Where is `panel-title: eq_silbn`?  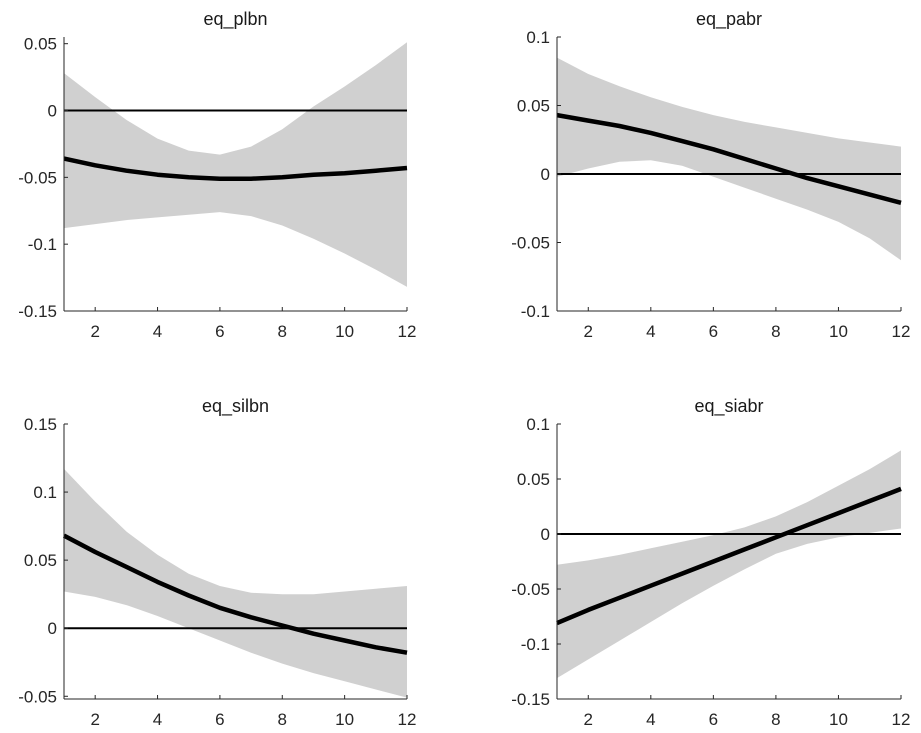
panel-title: eq_silbn is located at coordinates (235, 406).